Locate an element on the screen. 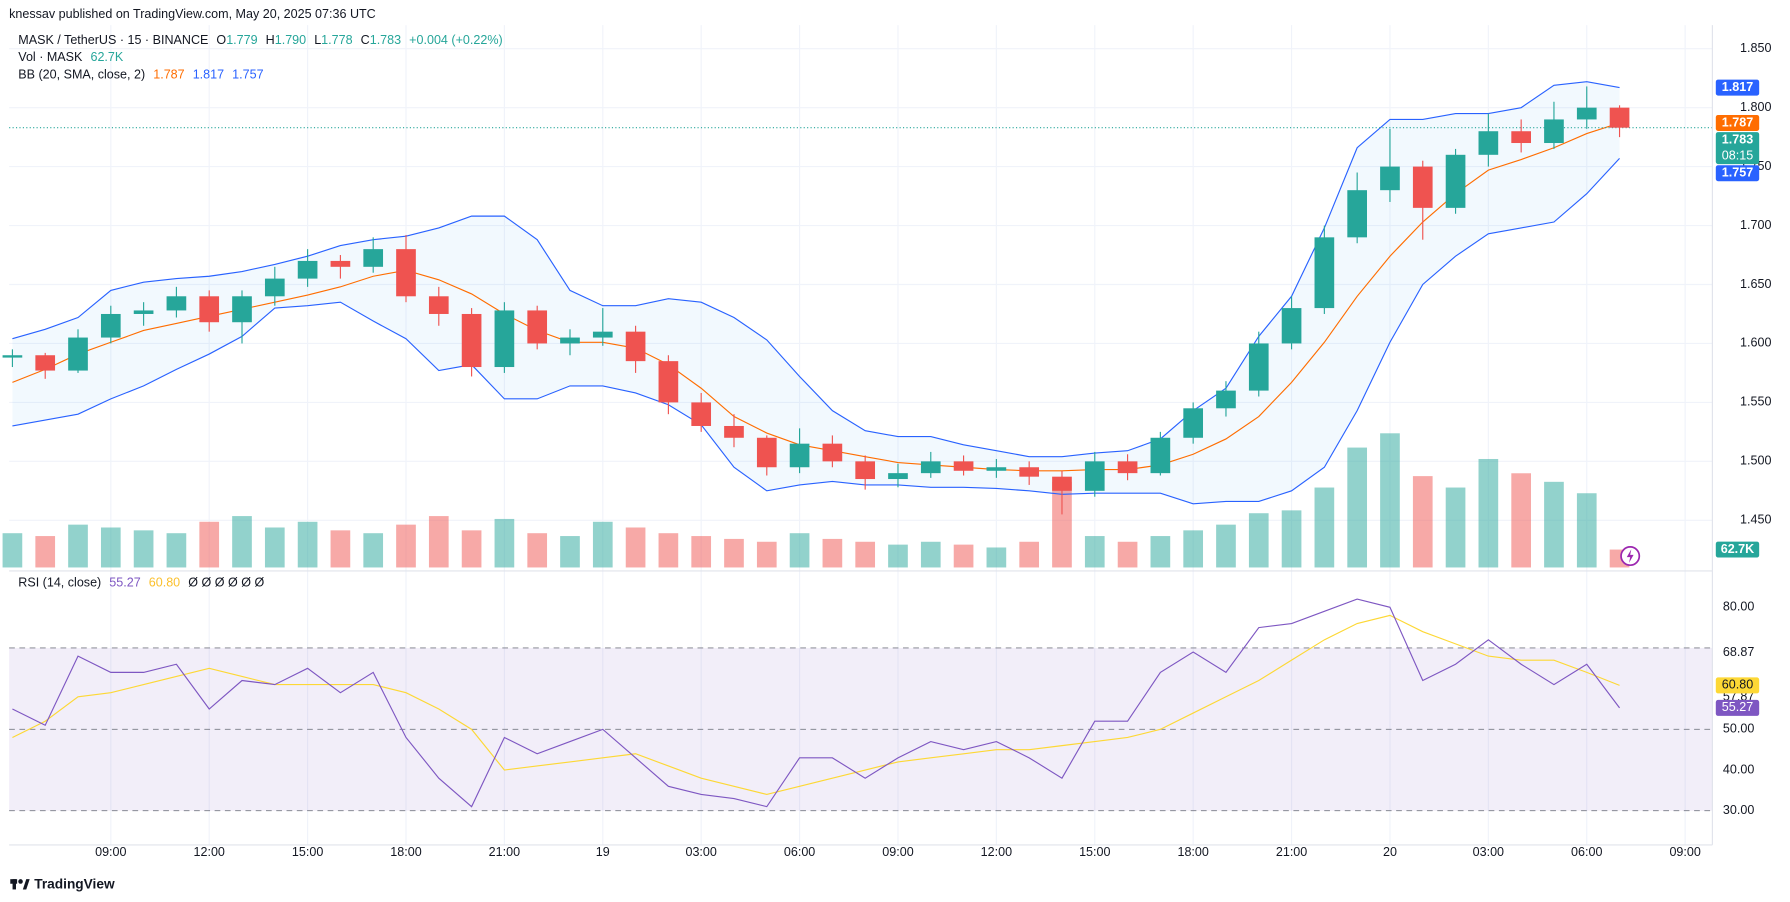  countdown: 08:15 is located at coordinates (1737, 155).